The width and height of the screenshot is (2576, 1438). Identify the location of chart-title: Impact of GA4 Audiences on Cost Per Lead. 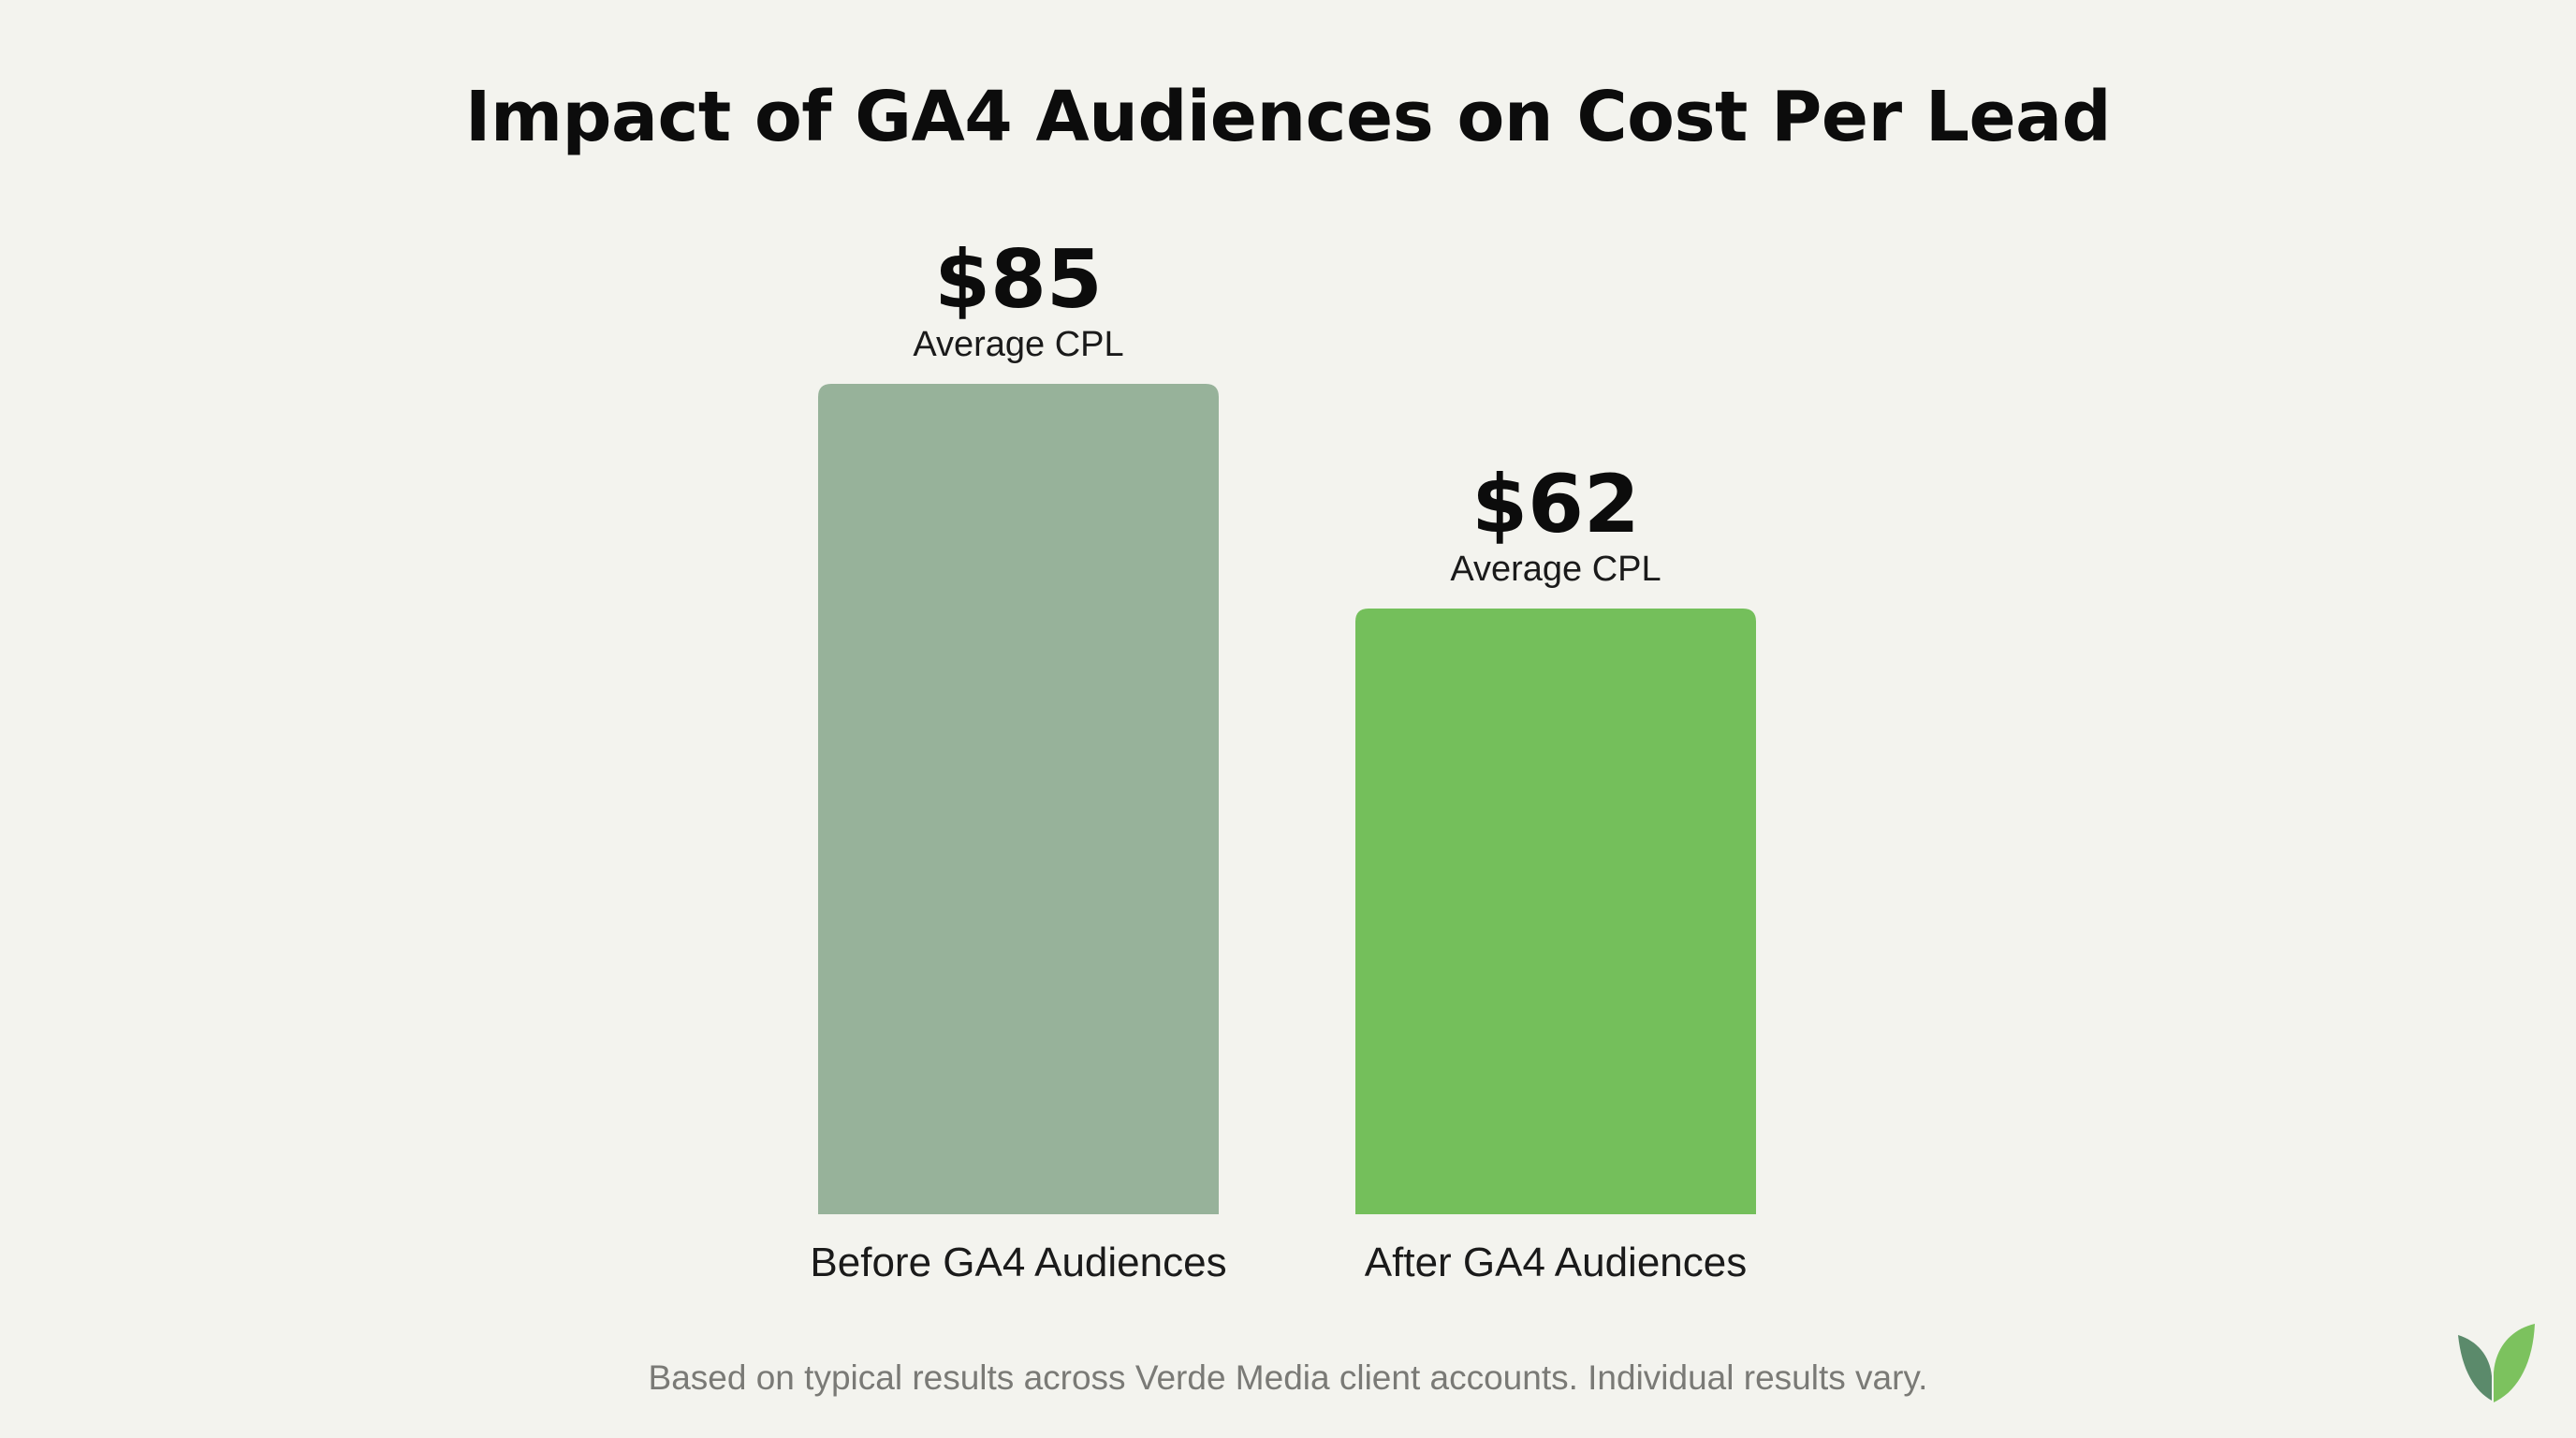
(1288, 117).